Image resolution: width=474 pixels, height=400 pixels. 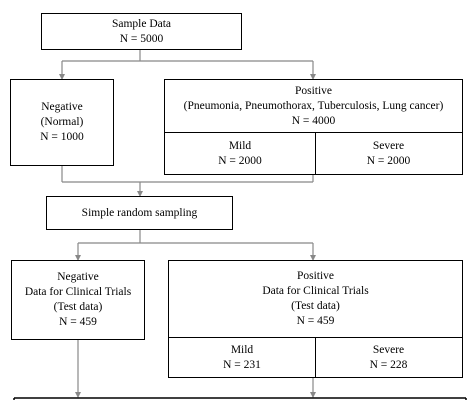 I want to click on positive-severe-cell: Severe N = 2000, so click(x=388, y=153).